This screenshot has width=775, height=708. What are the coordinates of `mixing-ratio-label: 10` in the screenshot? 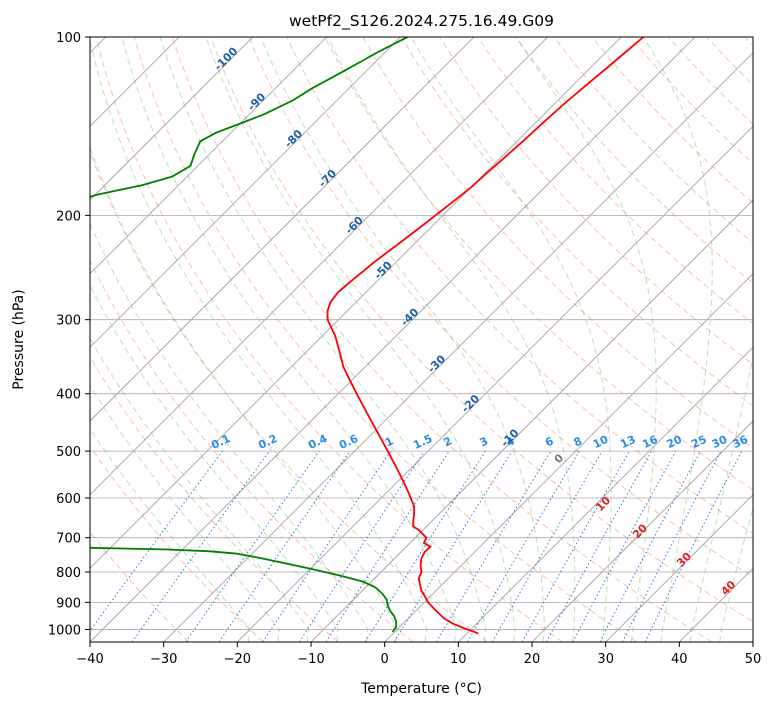 It's located at (601, 442).